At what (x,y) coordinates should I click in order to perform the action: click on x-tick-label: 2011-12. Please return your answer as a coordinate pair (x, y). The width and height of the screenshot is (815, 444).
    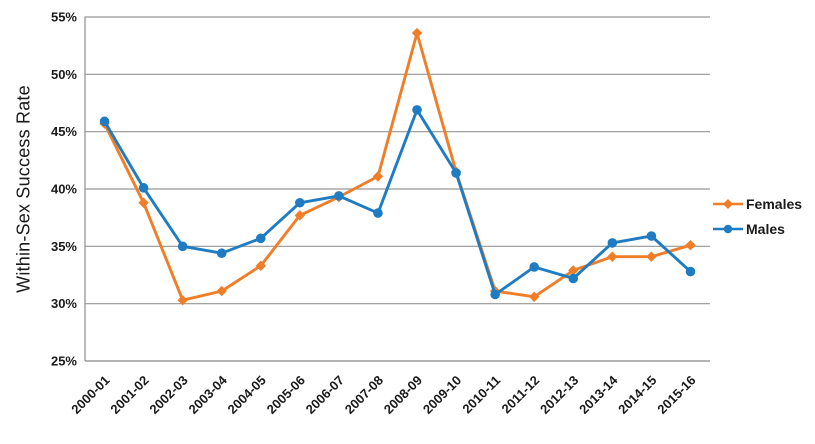
    Looking at the image, I should click on (520, 395).